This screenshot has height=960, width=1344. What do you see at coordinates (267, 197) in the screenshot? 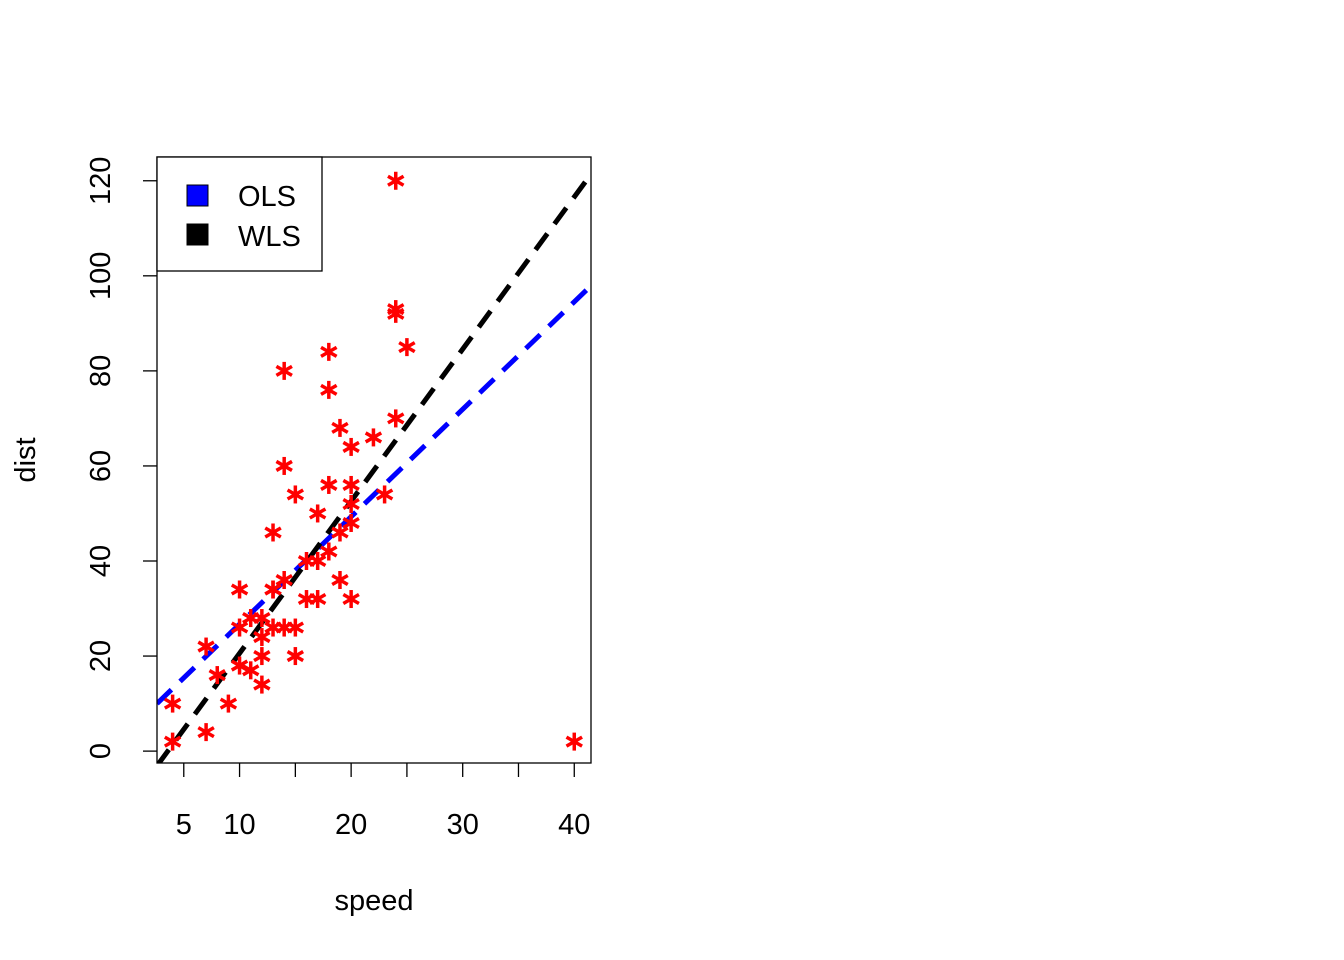
I see `legend-label-ols: OLS` at bounding box center [267, 197].